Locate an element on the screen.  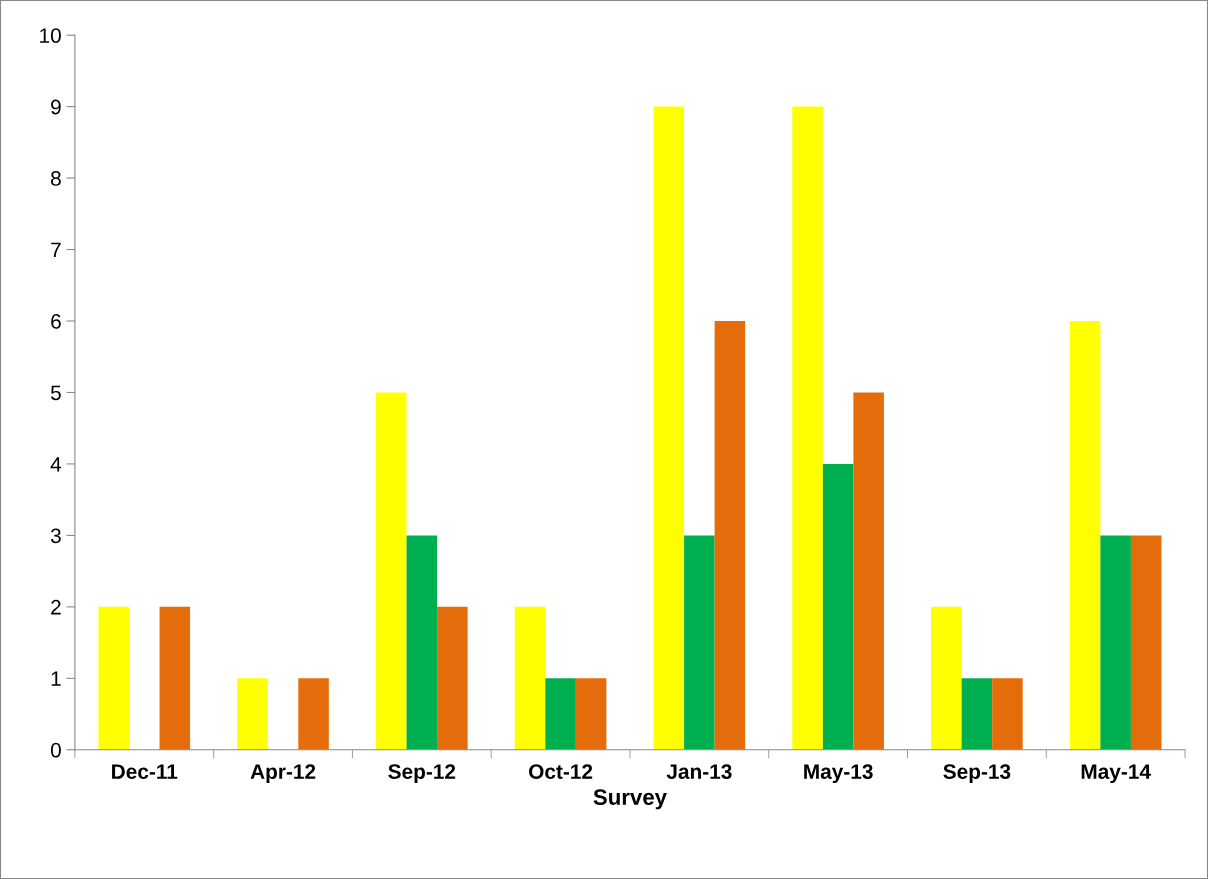
x-tick-label: May-13 is located at coordinates (838, 774).